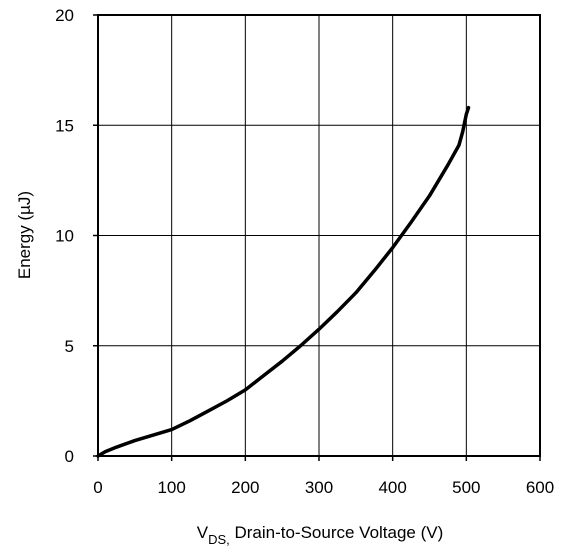 This screenshot has width=565, height=556. I want to click on x-tick-label: 0, so click(97, 487).